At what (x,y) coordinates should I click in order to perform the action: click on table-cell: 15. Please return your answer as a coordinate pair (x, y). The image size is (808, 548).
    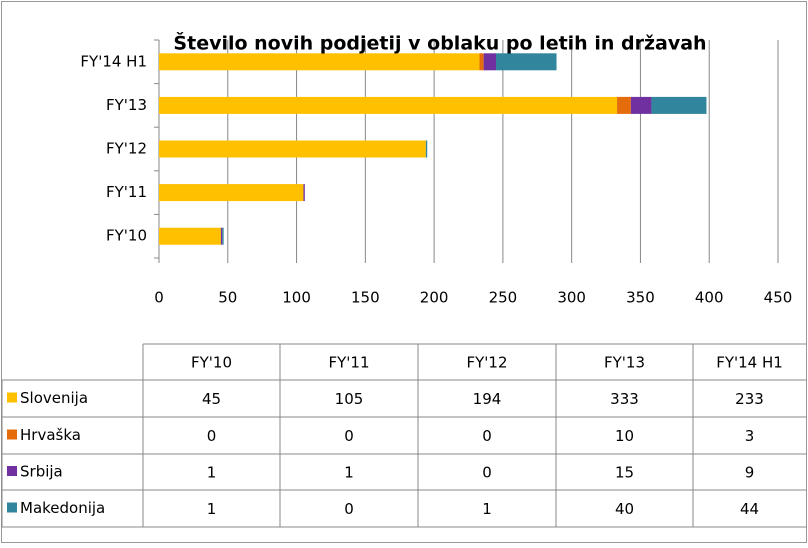
    Looking at the image, I should click on (624, 473).